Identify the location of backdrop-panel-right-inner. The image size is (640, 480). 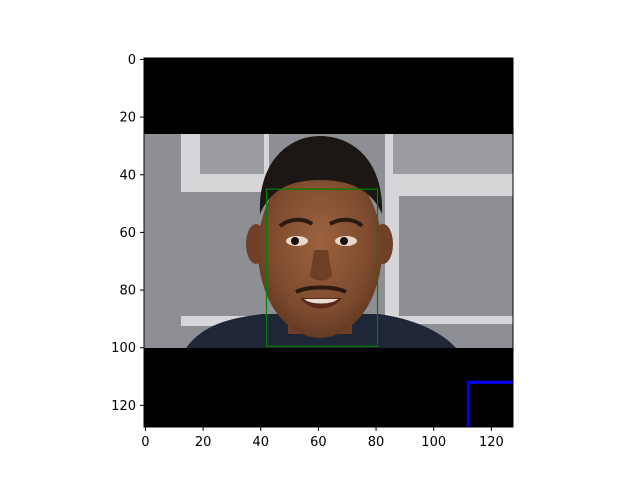
(453, 154).